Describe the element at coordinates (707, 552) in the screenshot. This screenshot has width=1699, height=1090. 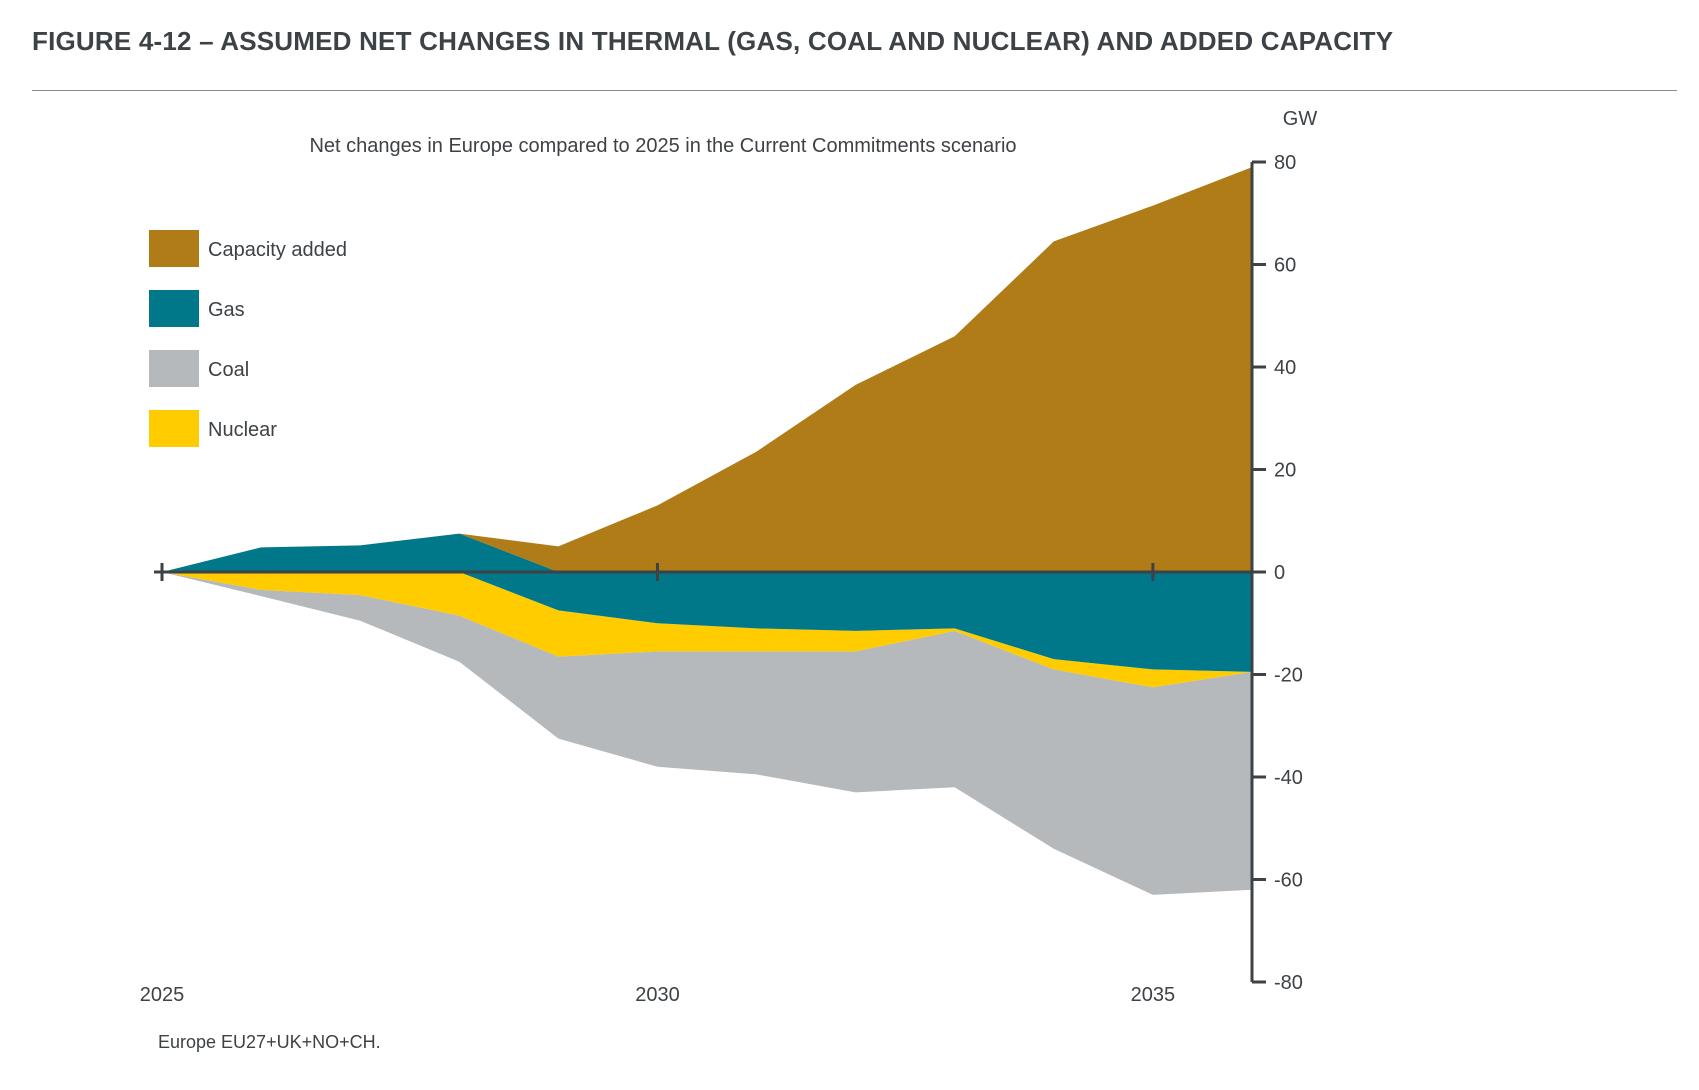
I see `area-gas-positive` at that location.